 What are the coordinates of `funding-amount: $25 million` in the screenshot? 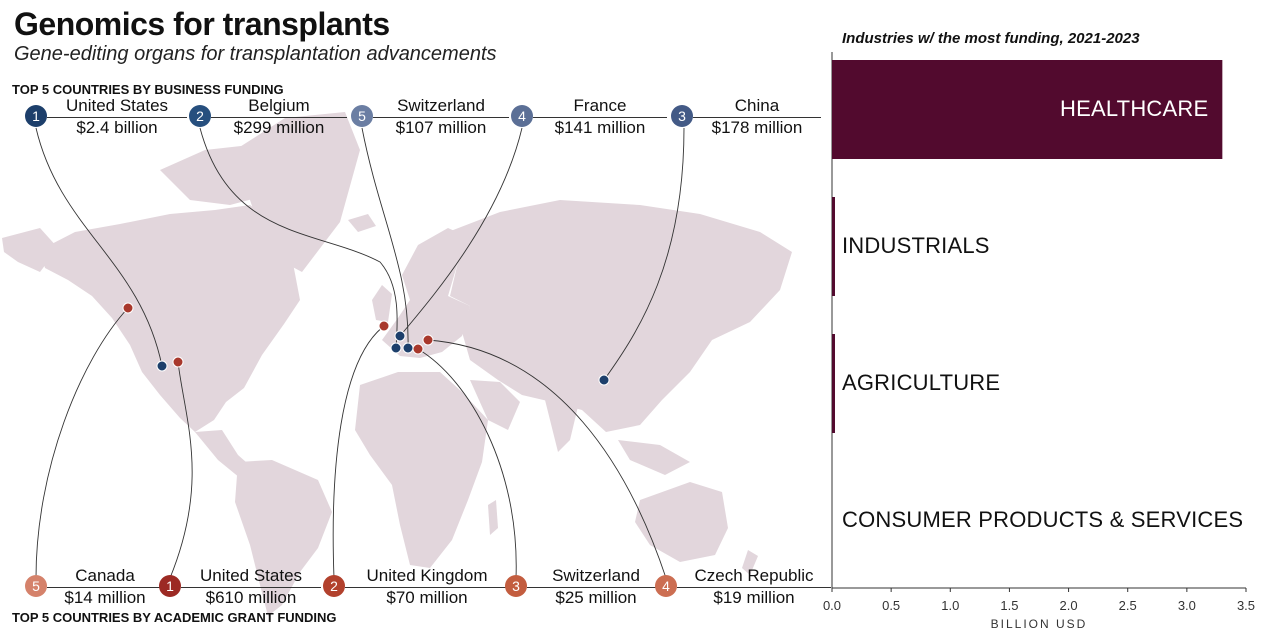 It's located at (596, 597).